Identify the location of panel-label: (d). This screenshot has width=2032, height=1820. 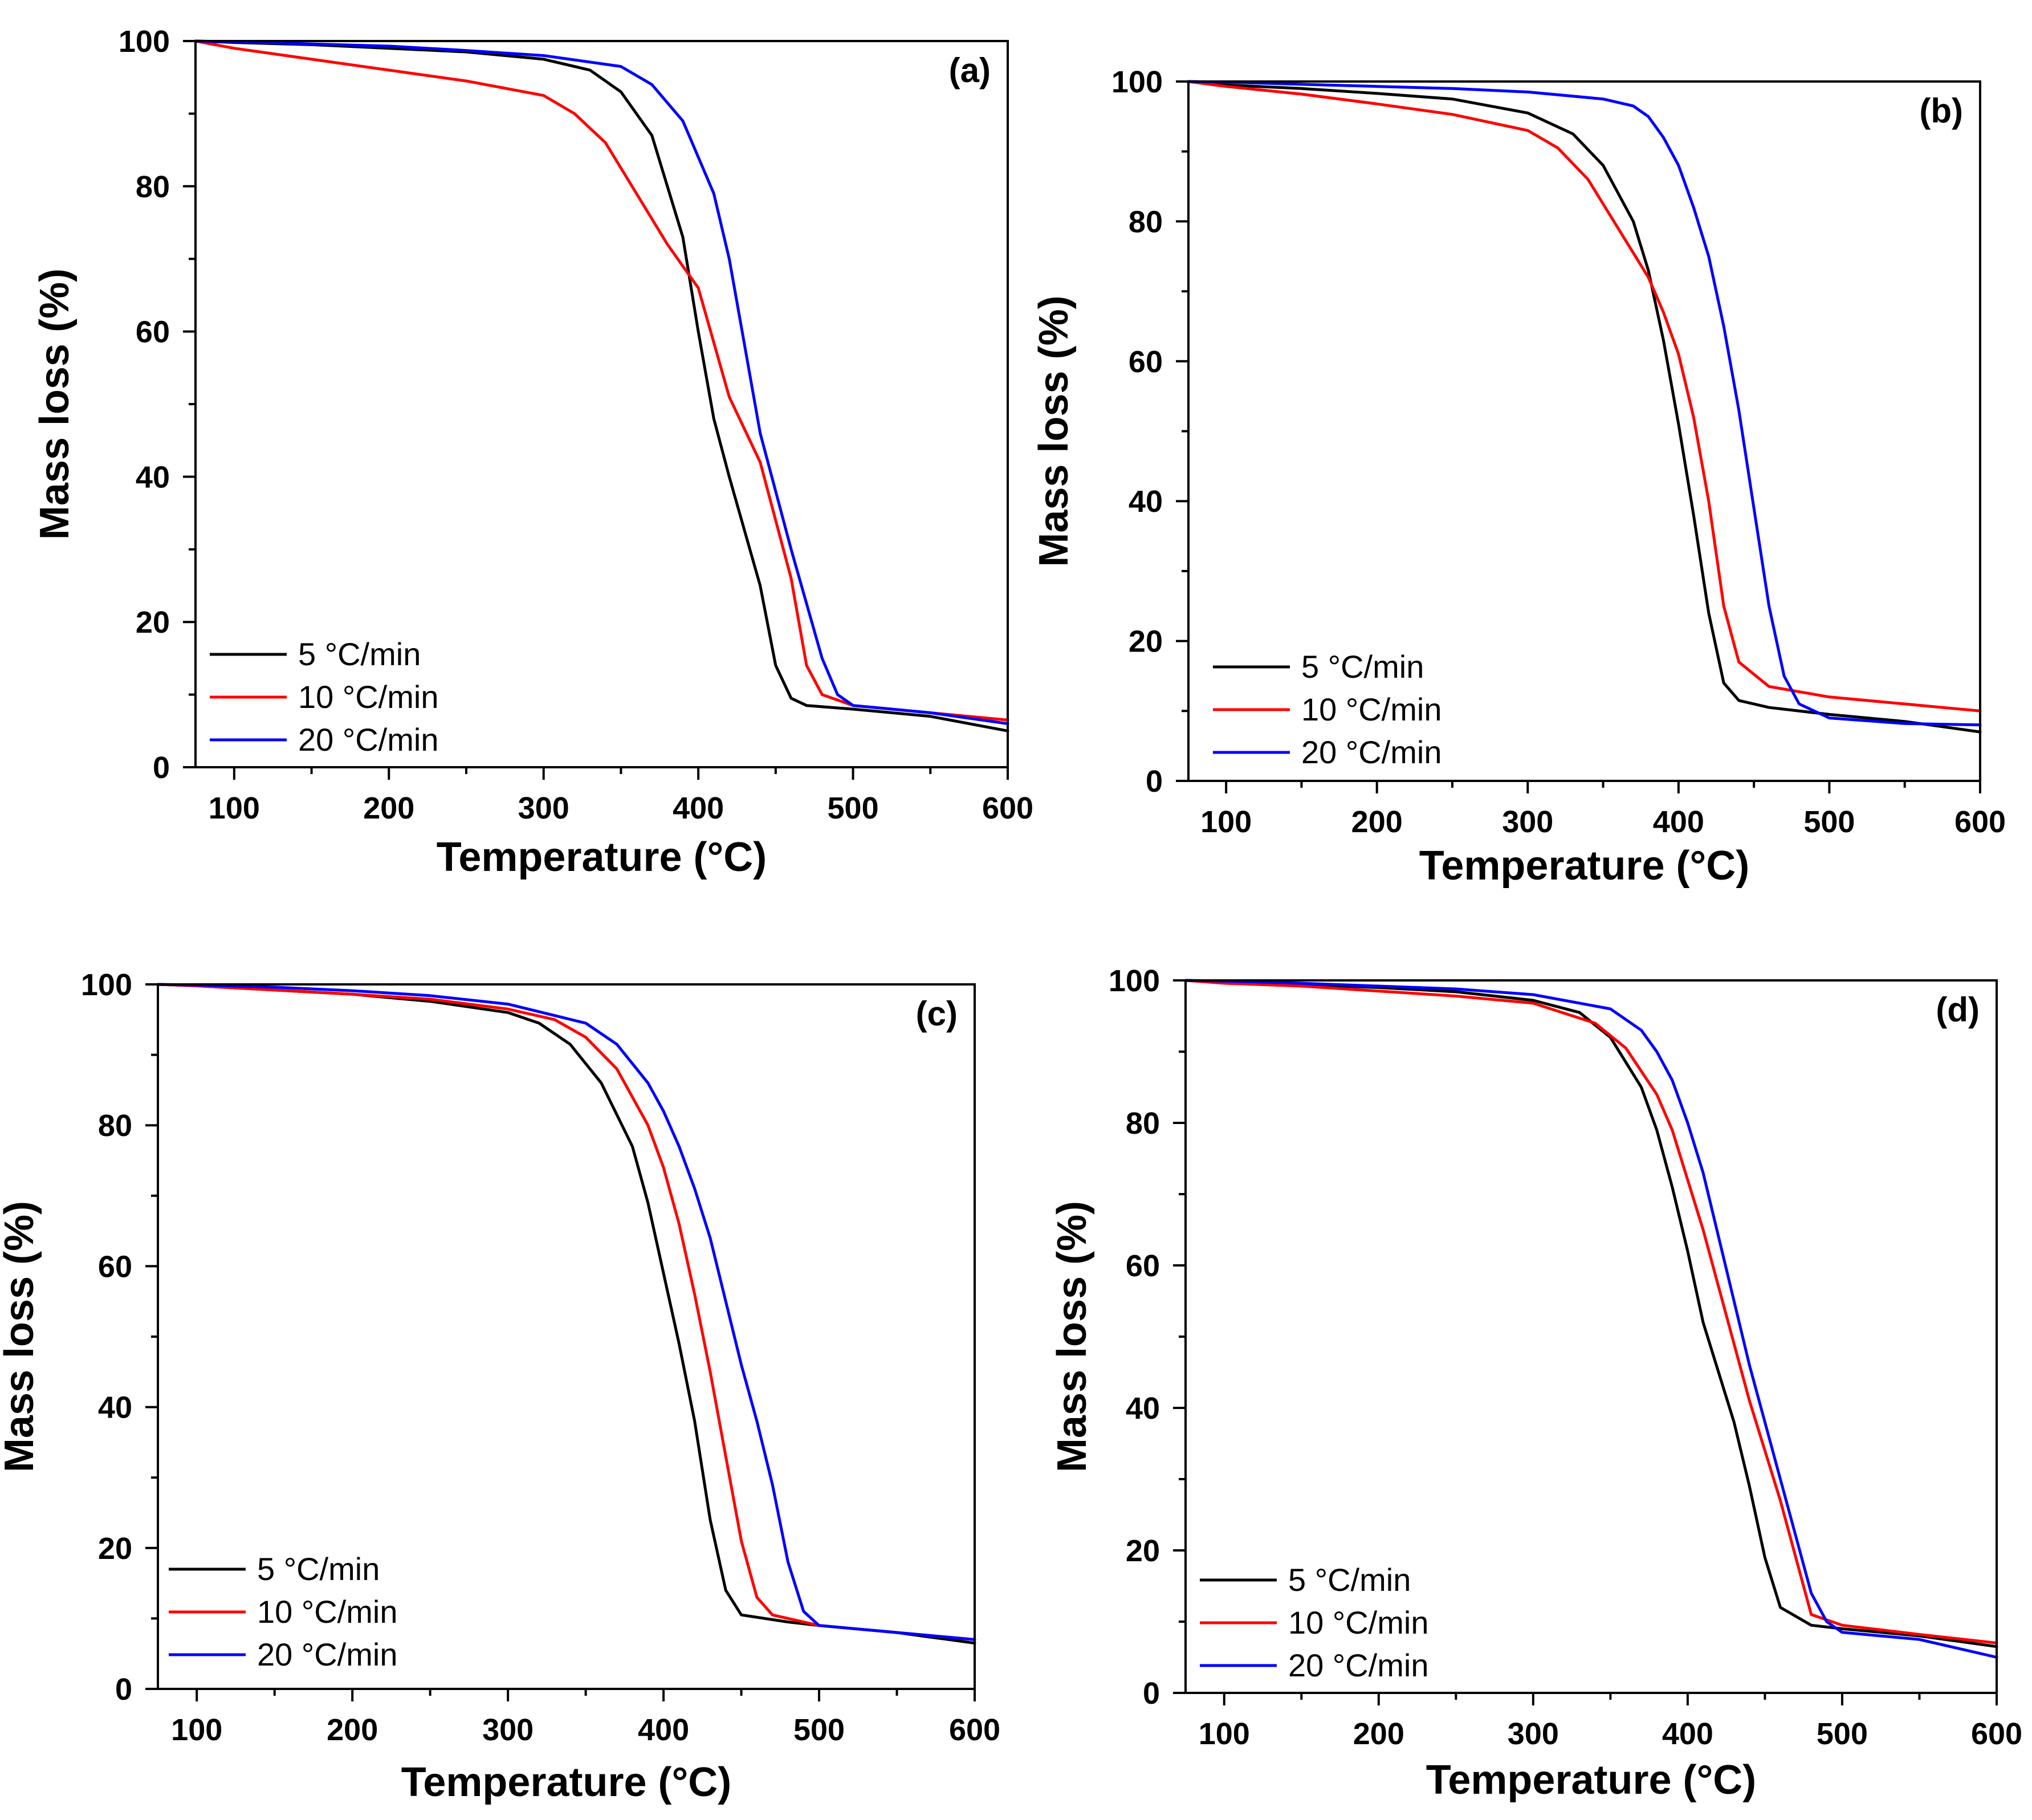
(1958, 1010).